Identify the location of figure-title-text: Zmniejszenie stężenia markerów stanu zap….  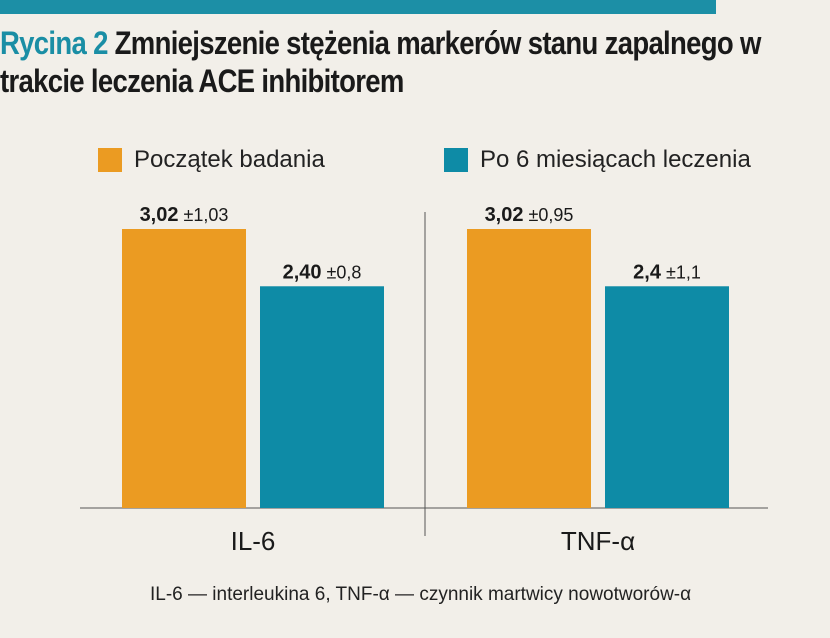
(380, 62).